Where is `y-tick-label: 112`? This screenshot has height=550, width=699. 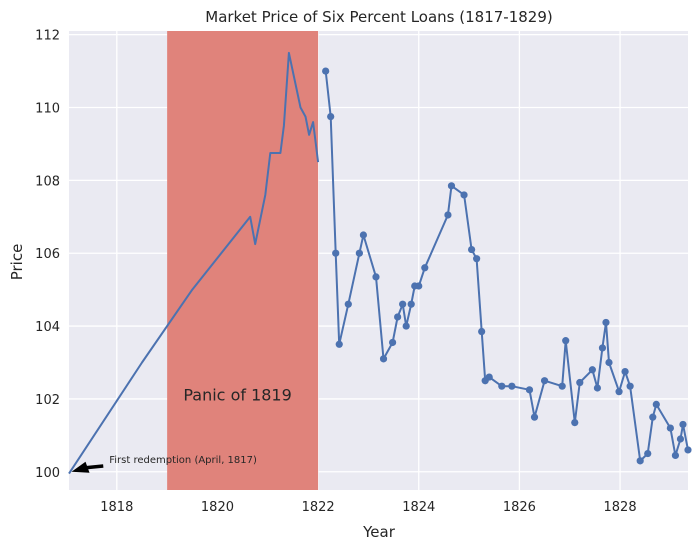 y-tick-label: 112 is located at coordinates (47, 36).